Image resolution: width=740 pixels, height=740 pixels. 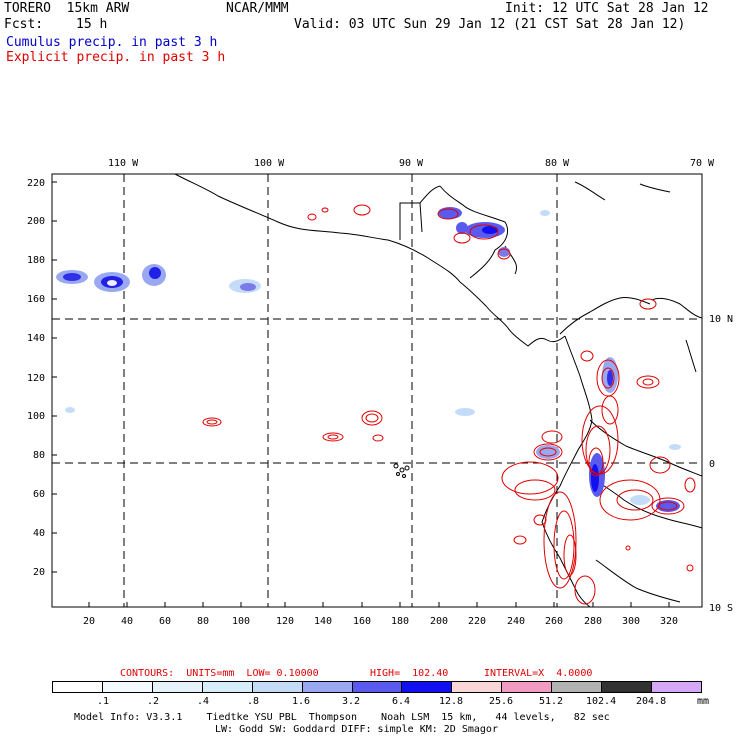 I want to click on y-tick-20: 20, so click(x=39, y=572).